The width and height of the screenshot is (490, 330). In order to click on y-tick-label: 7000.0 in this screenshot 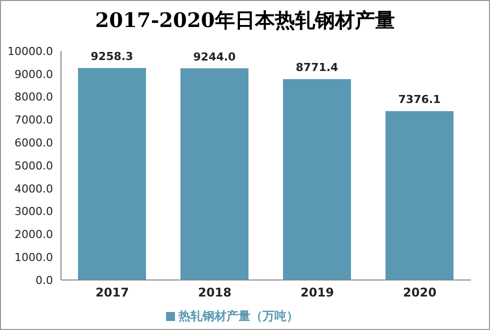, I will do `click(33, 120)`.